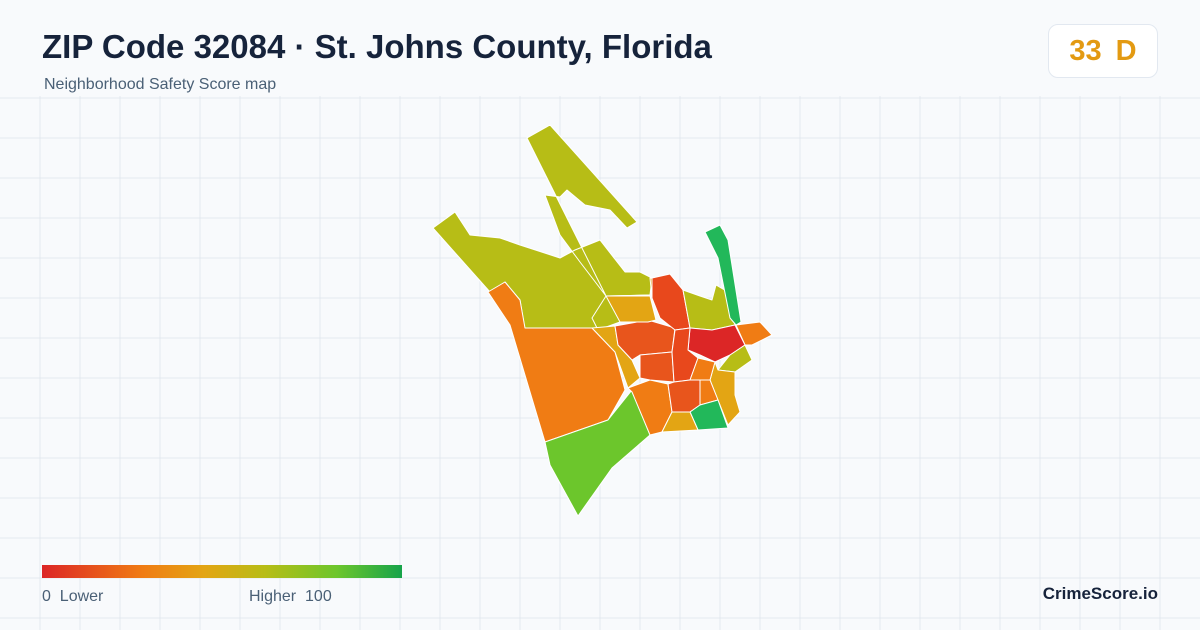 The height and width of the screenshot is (630, 1200). Describe the element at coordinates (222, 571) in the screenshot. I see `legend-gradient` at that location.